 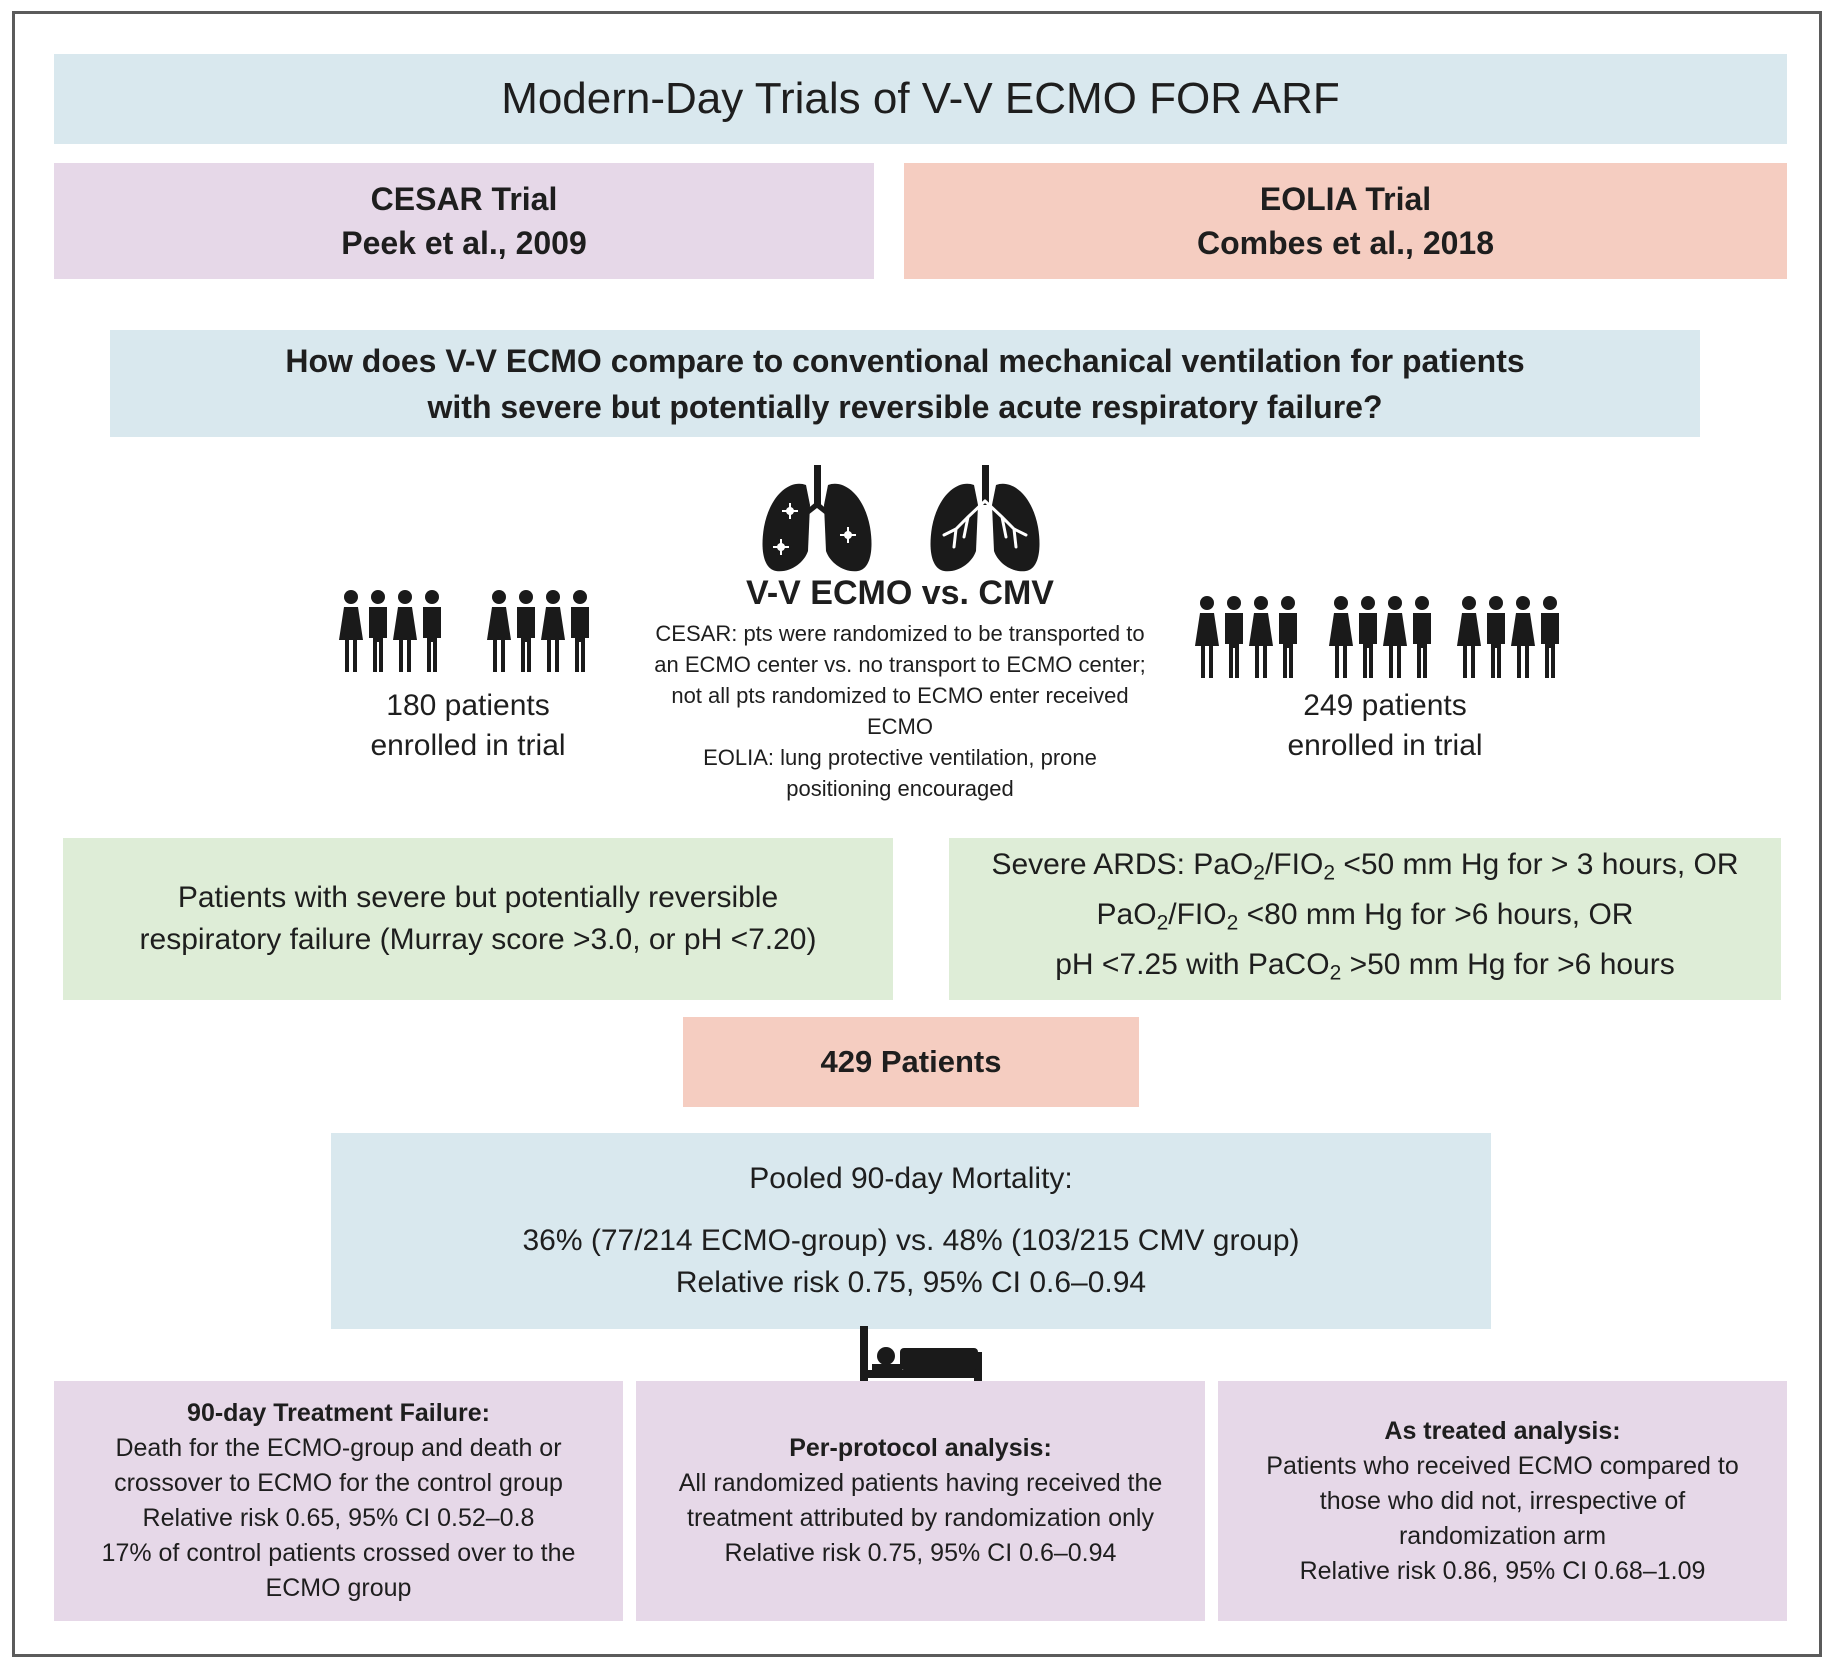 I want to click on as-treated-line-3: randomization arm, so click(x=1502, y=1535).